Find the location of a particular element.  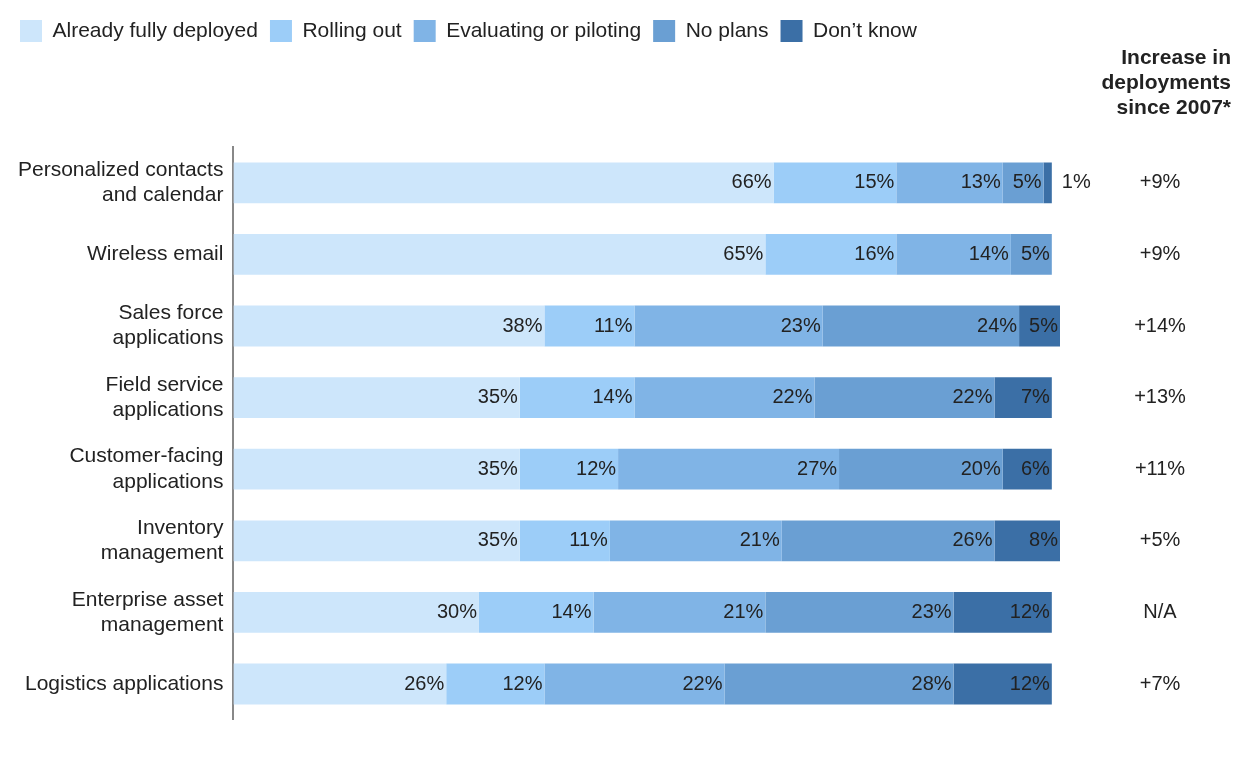

data-label: 20% is located at coordinates (980, 467).